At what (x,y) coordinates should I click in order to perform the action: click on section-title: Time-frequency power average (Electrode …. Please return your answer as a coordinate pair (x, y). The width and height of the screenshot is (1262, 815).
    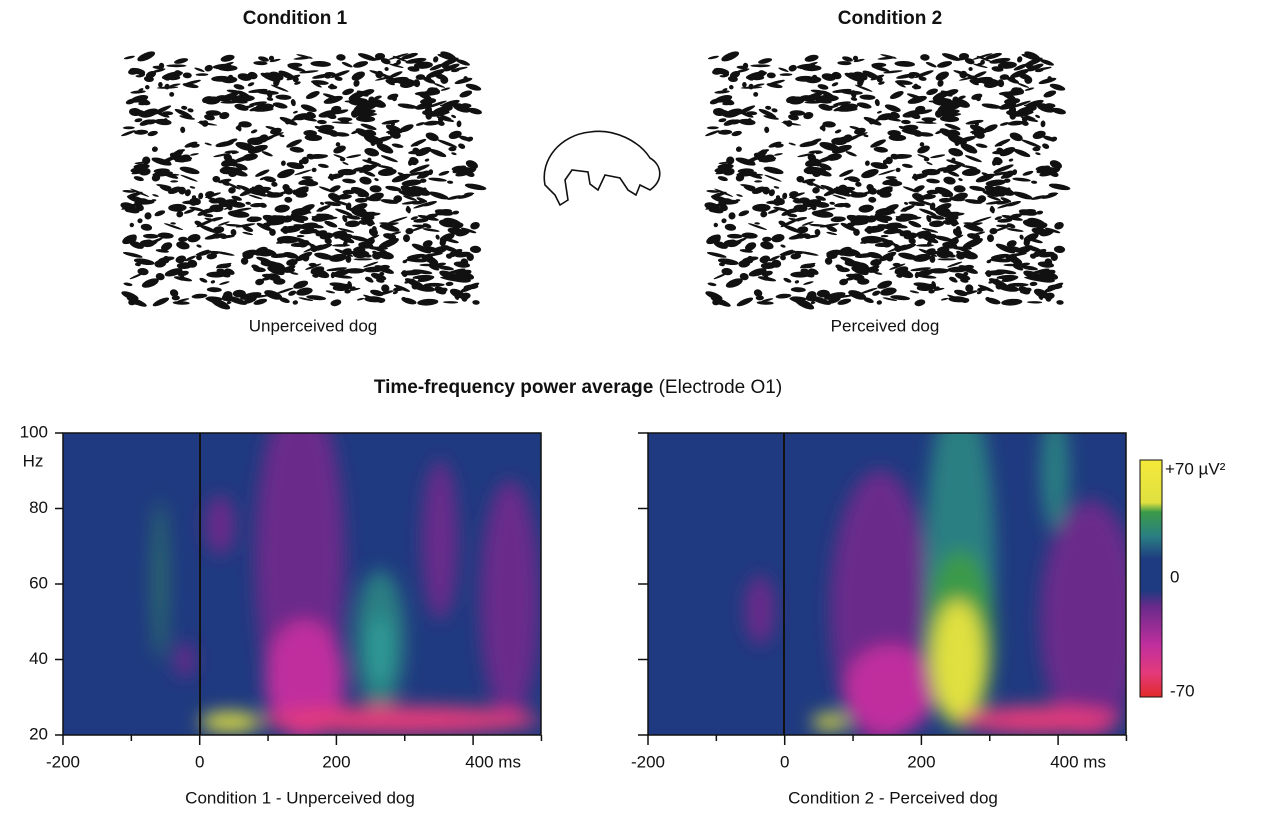
    Looking at the image, I should click on (578, 387).